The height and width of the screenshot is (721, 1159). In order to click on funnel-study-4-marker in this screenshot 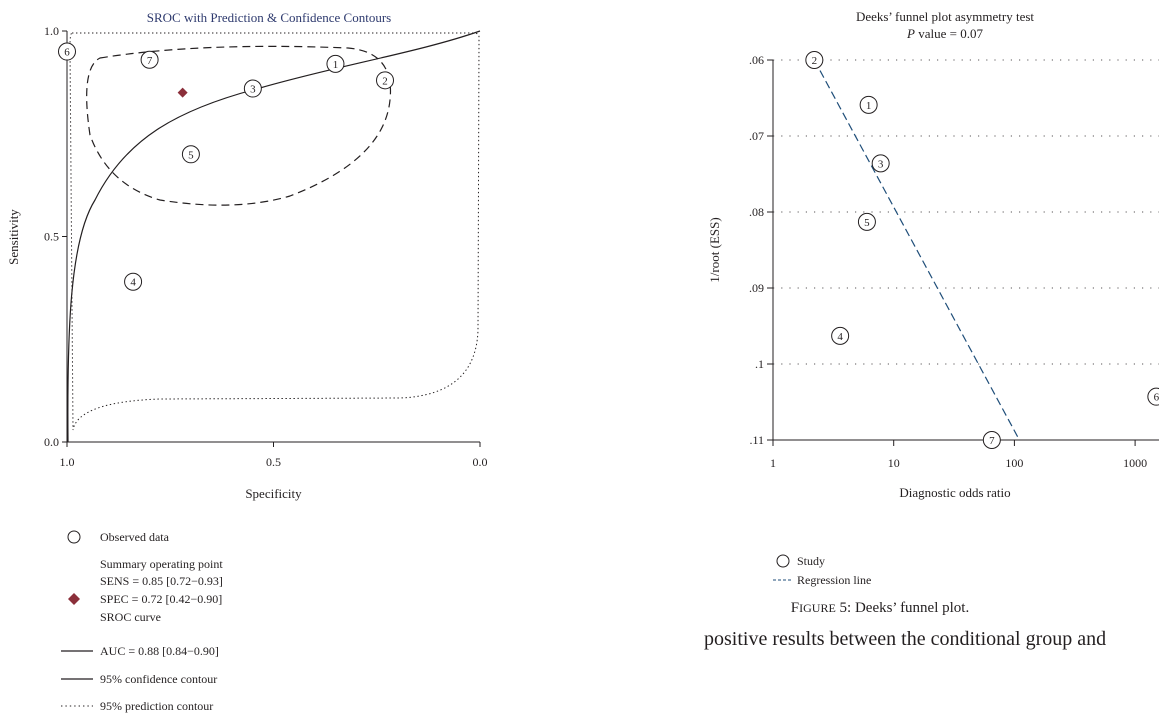, I will do `click(840, 335)`.